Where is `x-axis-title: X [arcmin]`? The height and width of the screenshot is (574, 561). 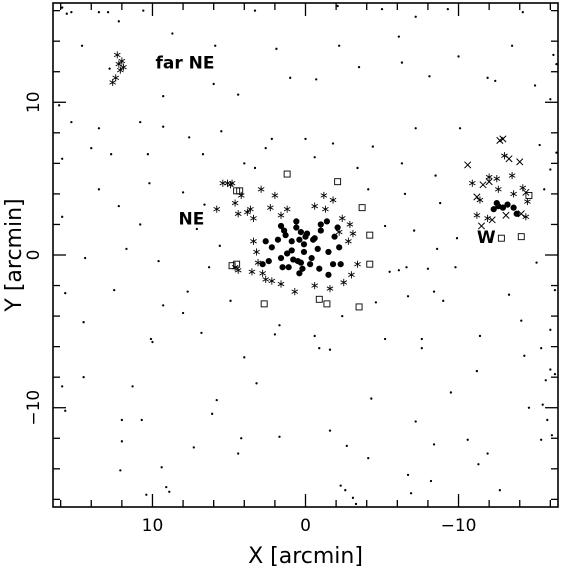
x-axis-title: X [arcmin] is located at coordinates (305, 556).